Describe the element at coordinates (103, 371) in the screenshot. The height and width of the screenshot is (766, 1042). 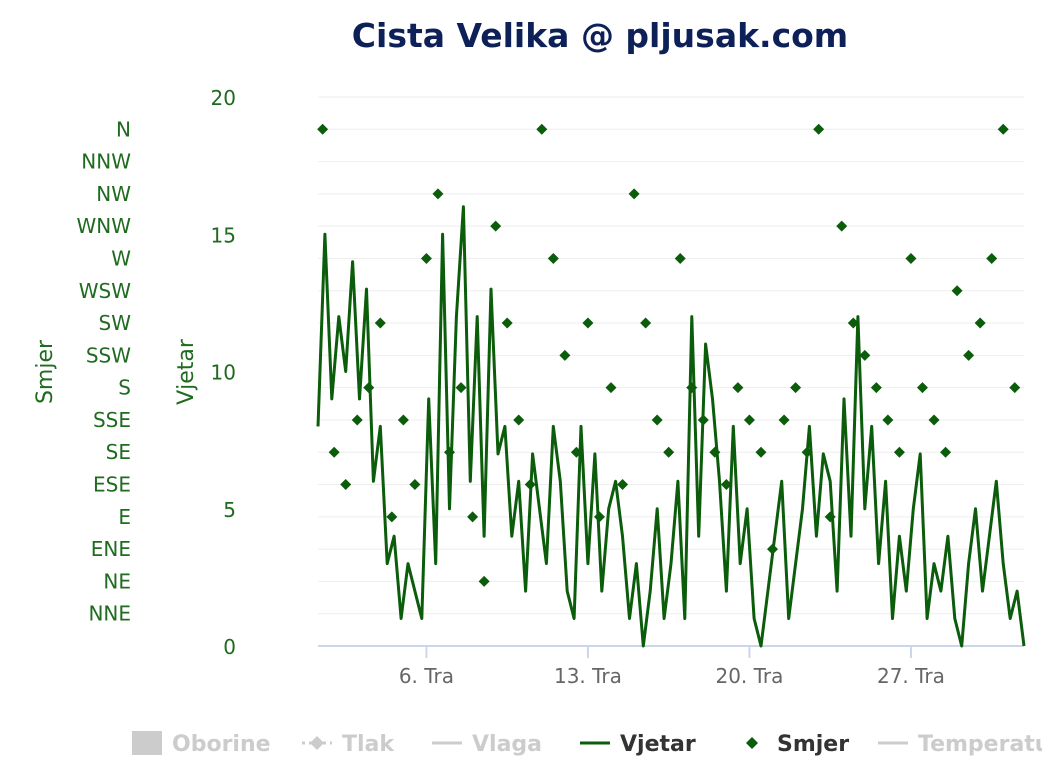
I see `direction-axis: NNE NE ENE E ESE SE SSE S SSW SW WSW W WNW NW NNW N` at that location.